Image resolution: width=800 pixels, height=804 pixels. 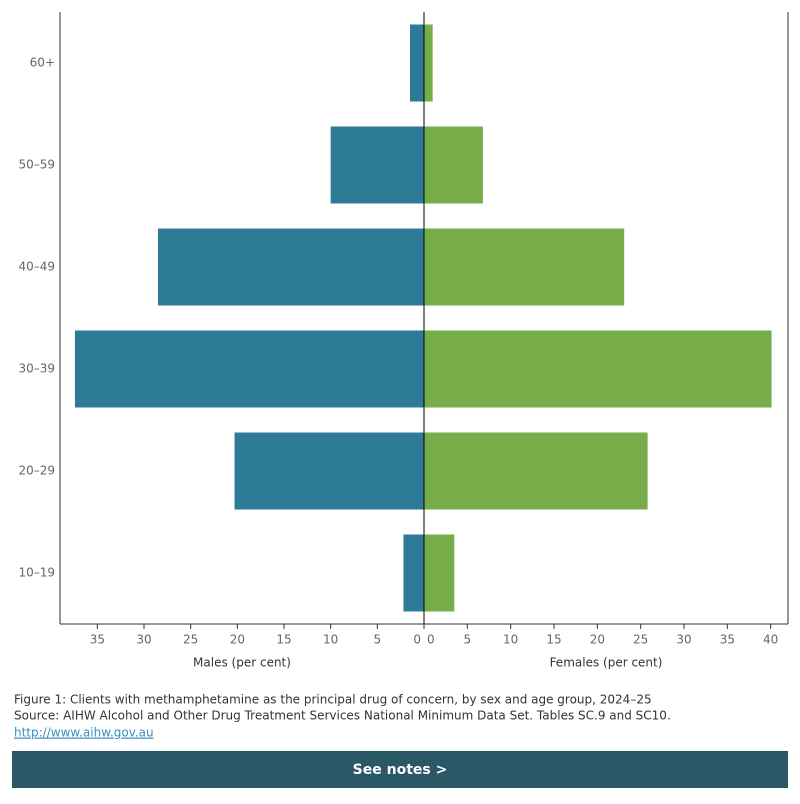 I want to click on y-tick-label: 60+, so click(x=42, y=63).